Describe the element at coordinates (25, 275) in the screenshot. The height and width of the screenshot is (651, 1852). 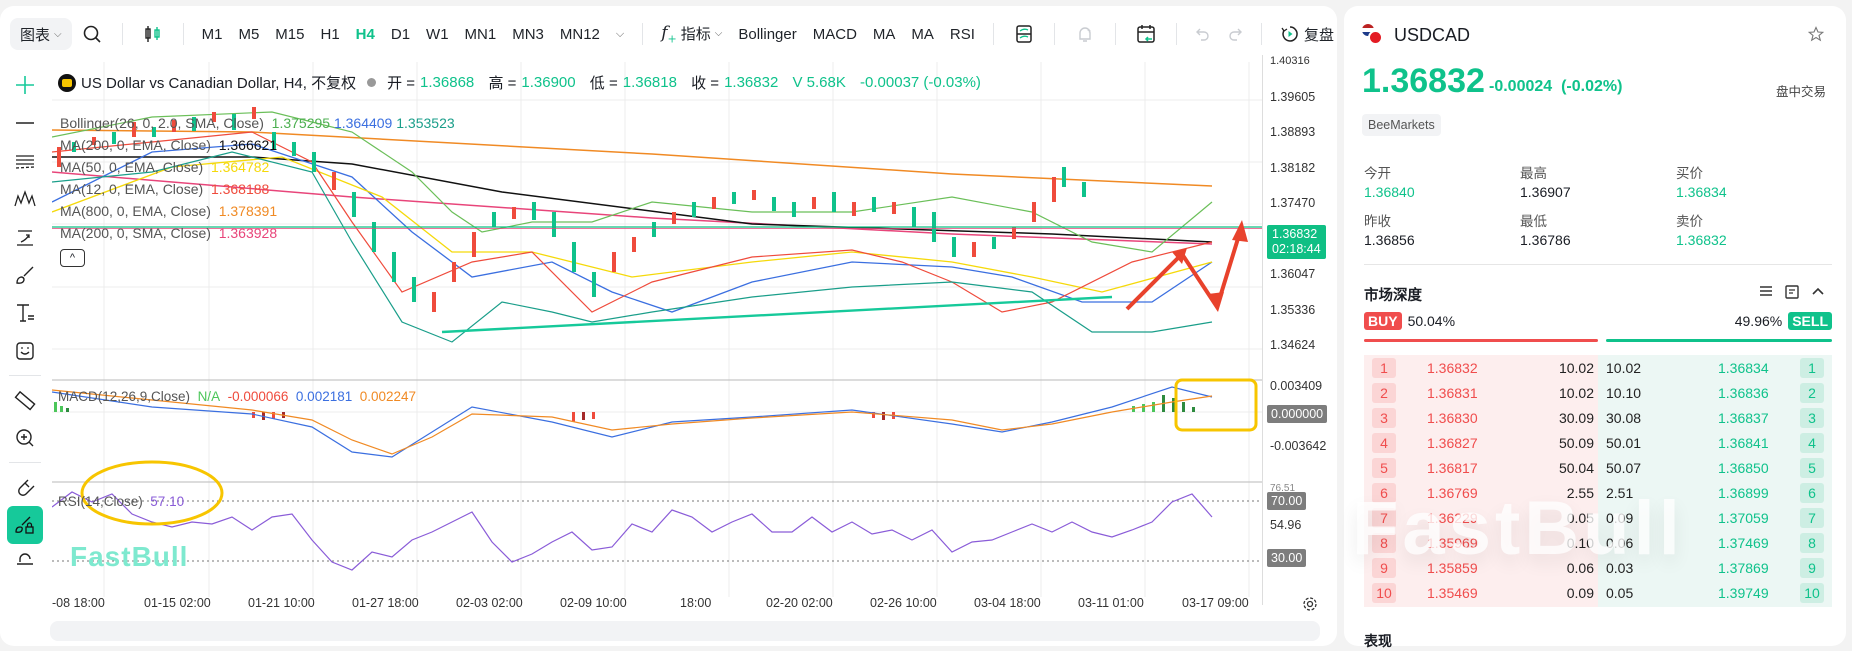
I see `brush-icon` at that location.